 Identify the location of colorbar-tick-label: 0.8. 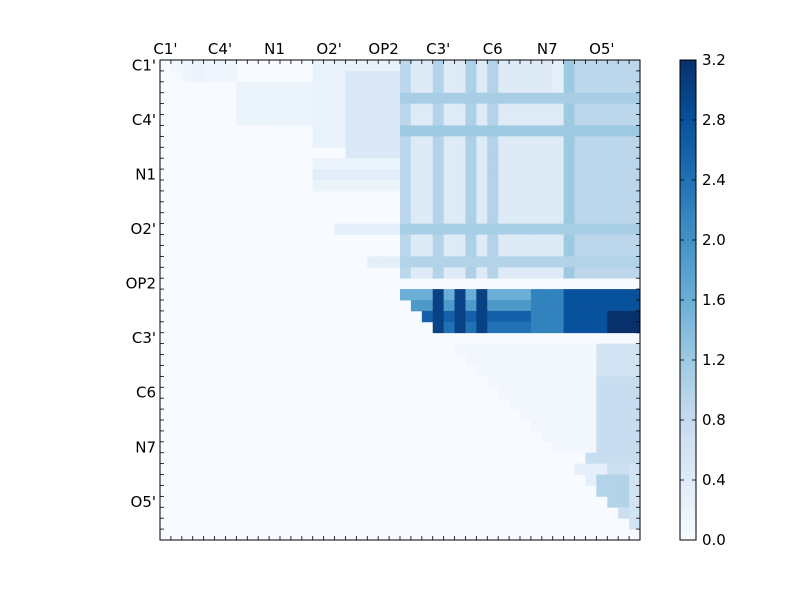
(714, 420).